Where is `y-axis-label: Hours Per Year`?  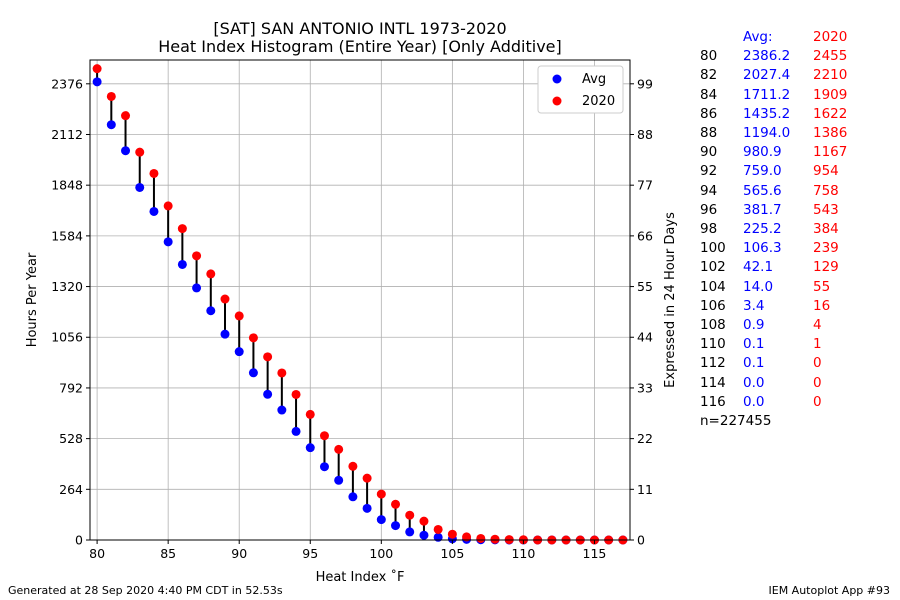
y-axis-label: Hours Per Year is located at coordinates (32, 299).